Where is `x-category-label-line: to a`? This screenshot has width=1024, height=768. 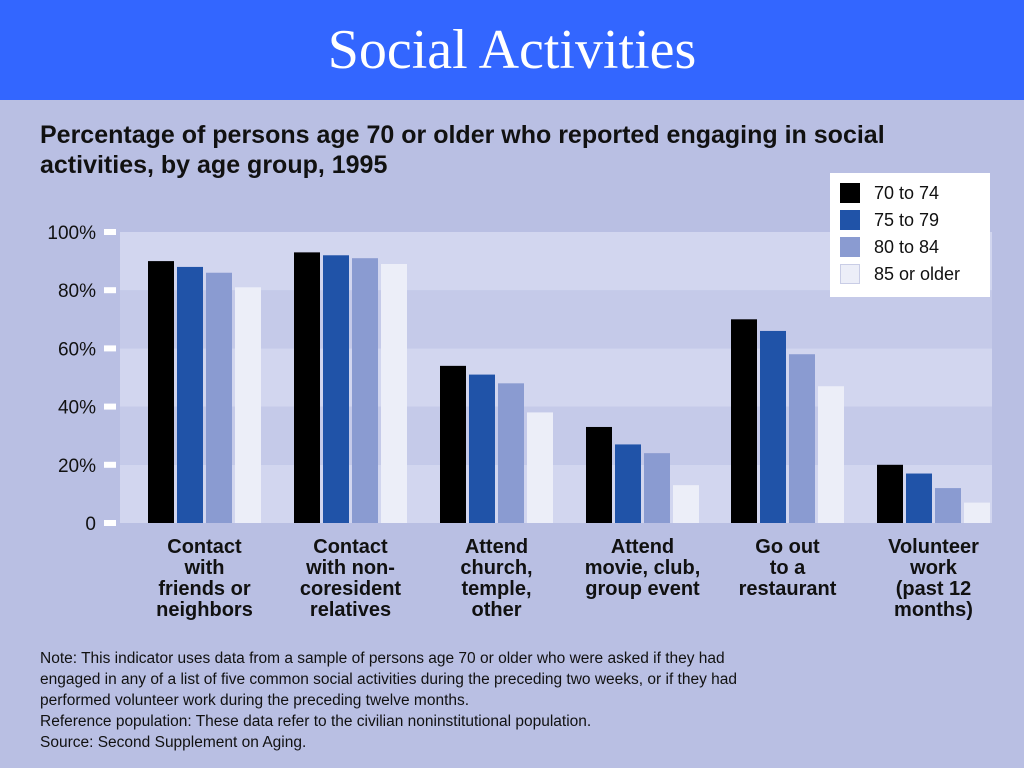
x-category-label-line: to a is located at coordinates (787, 568).